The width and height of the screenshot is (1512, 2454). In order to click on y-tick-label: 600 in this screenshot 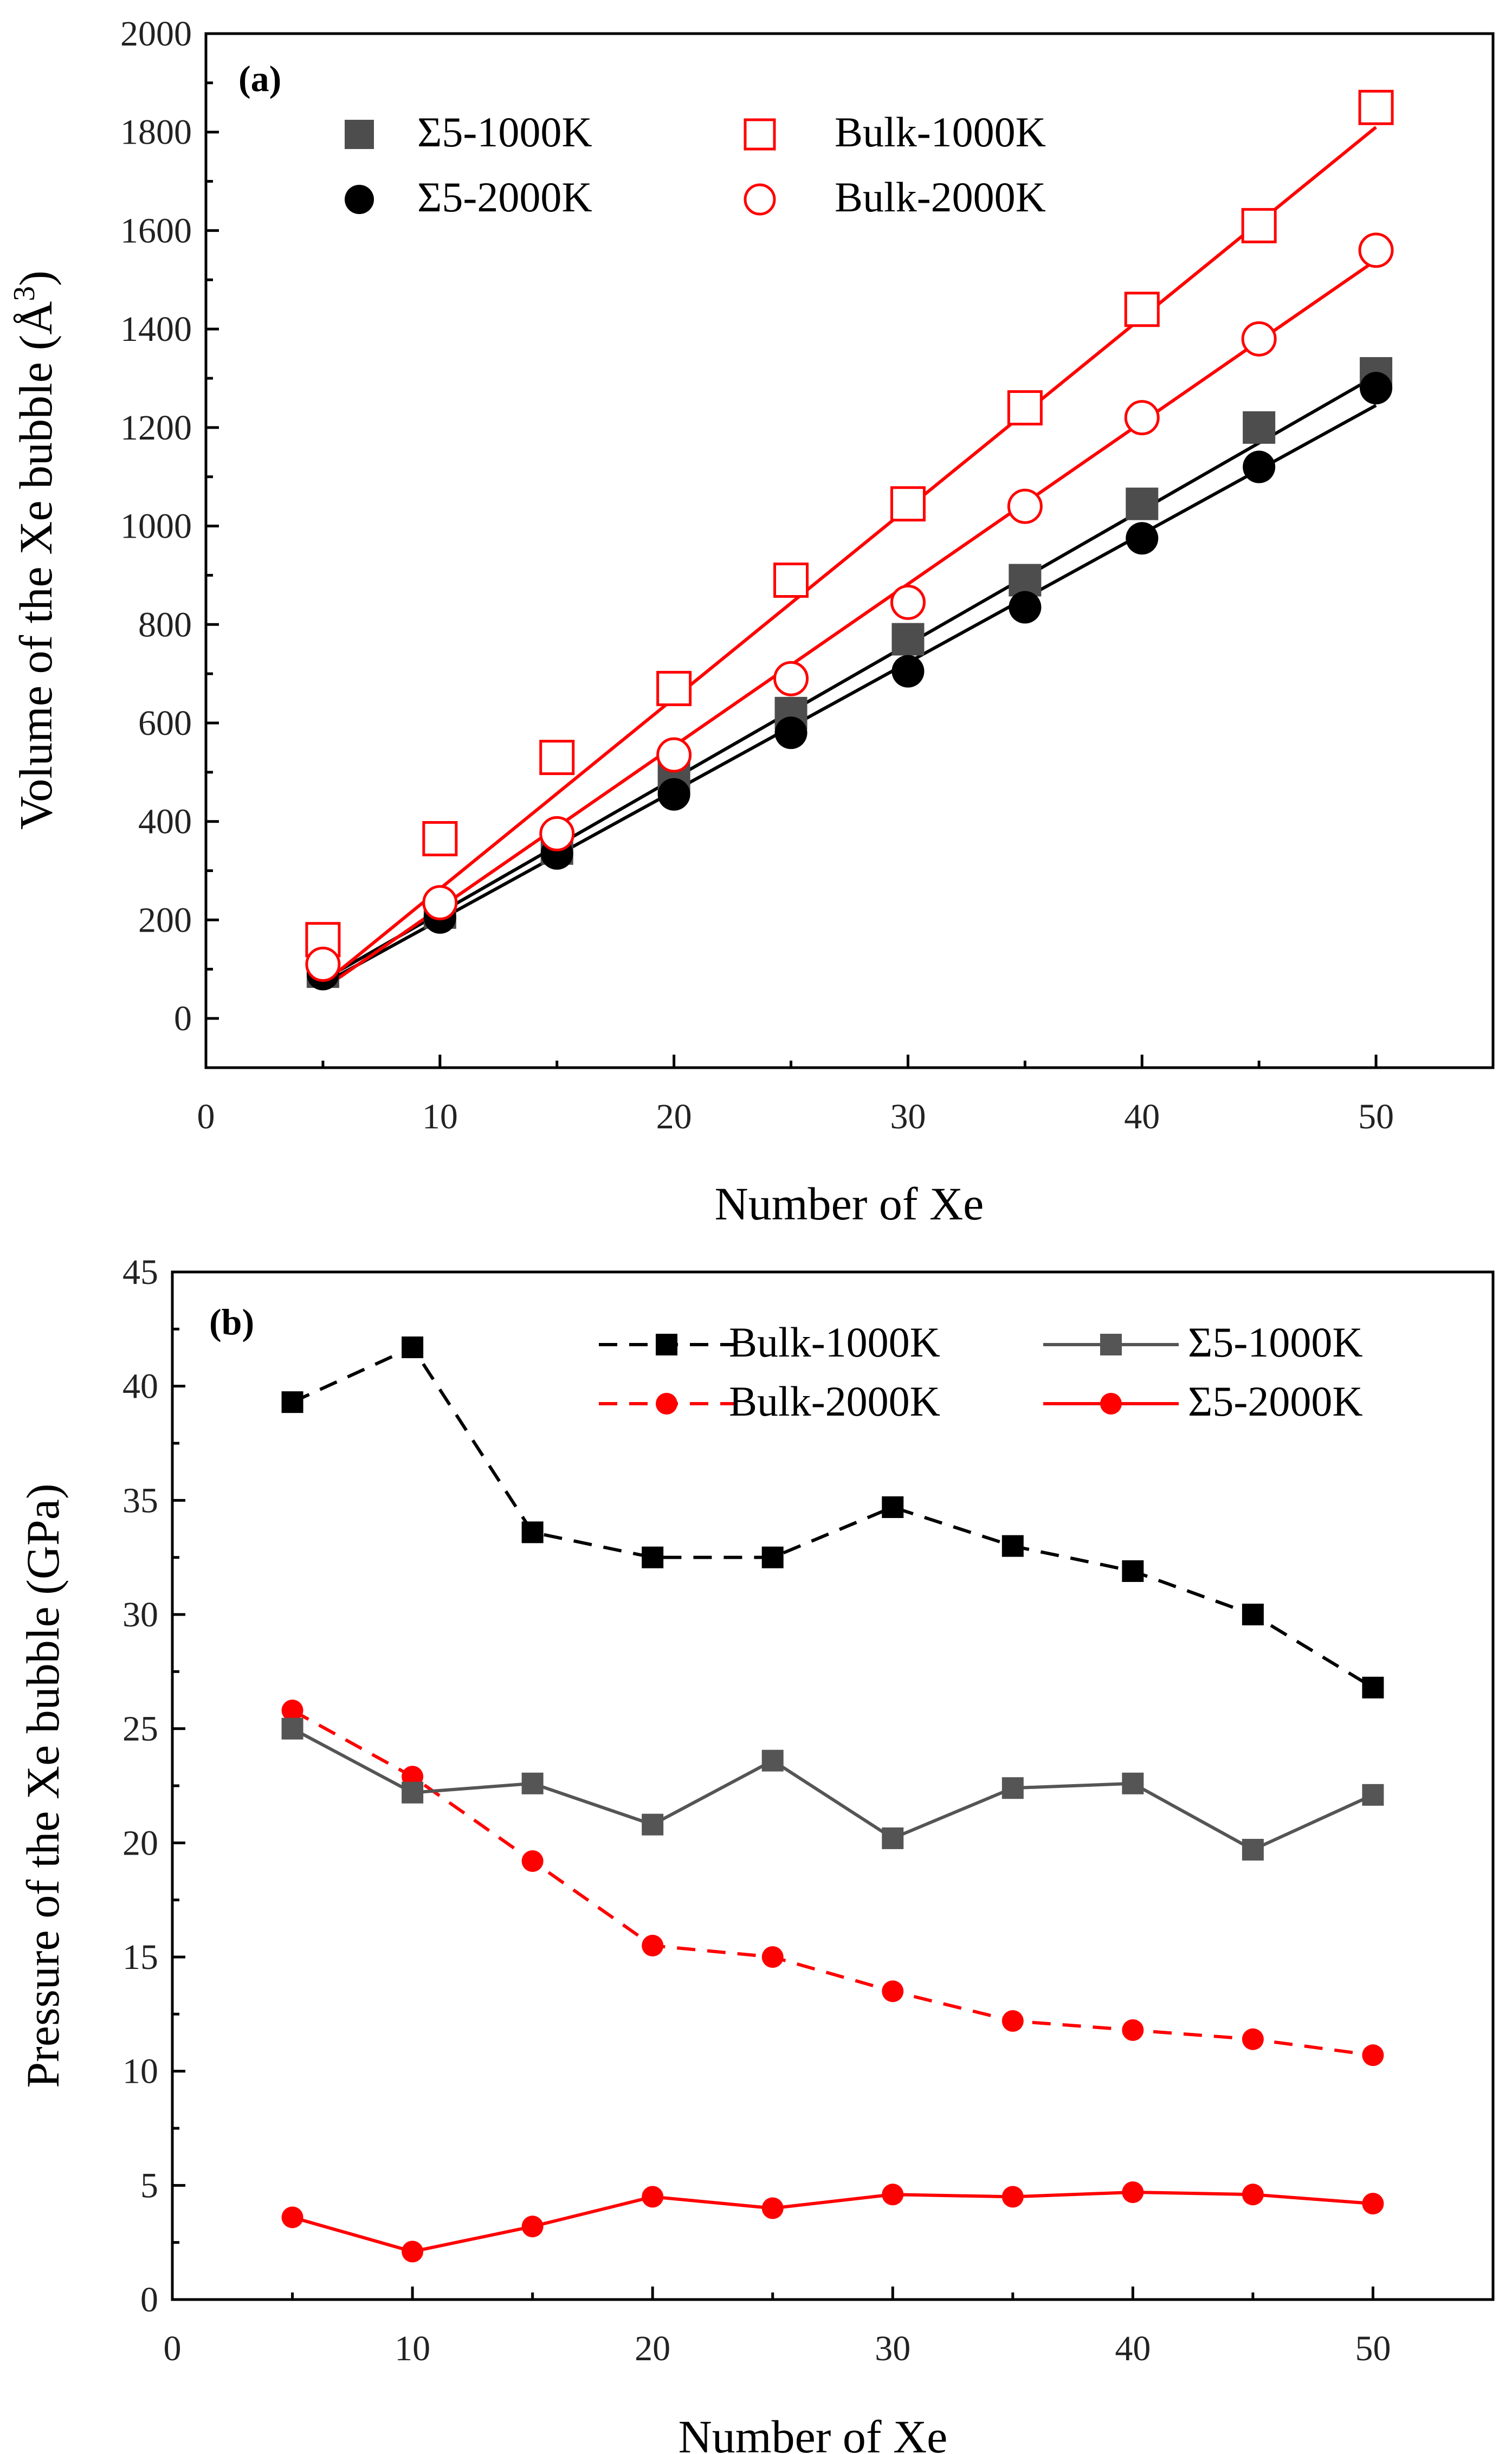, I will do `click(165, 723)`.